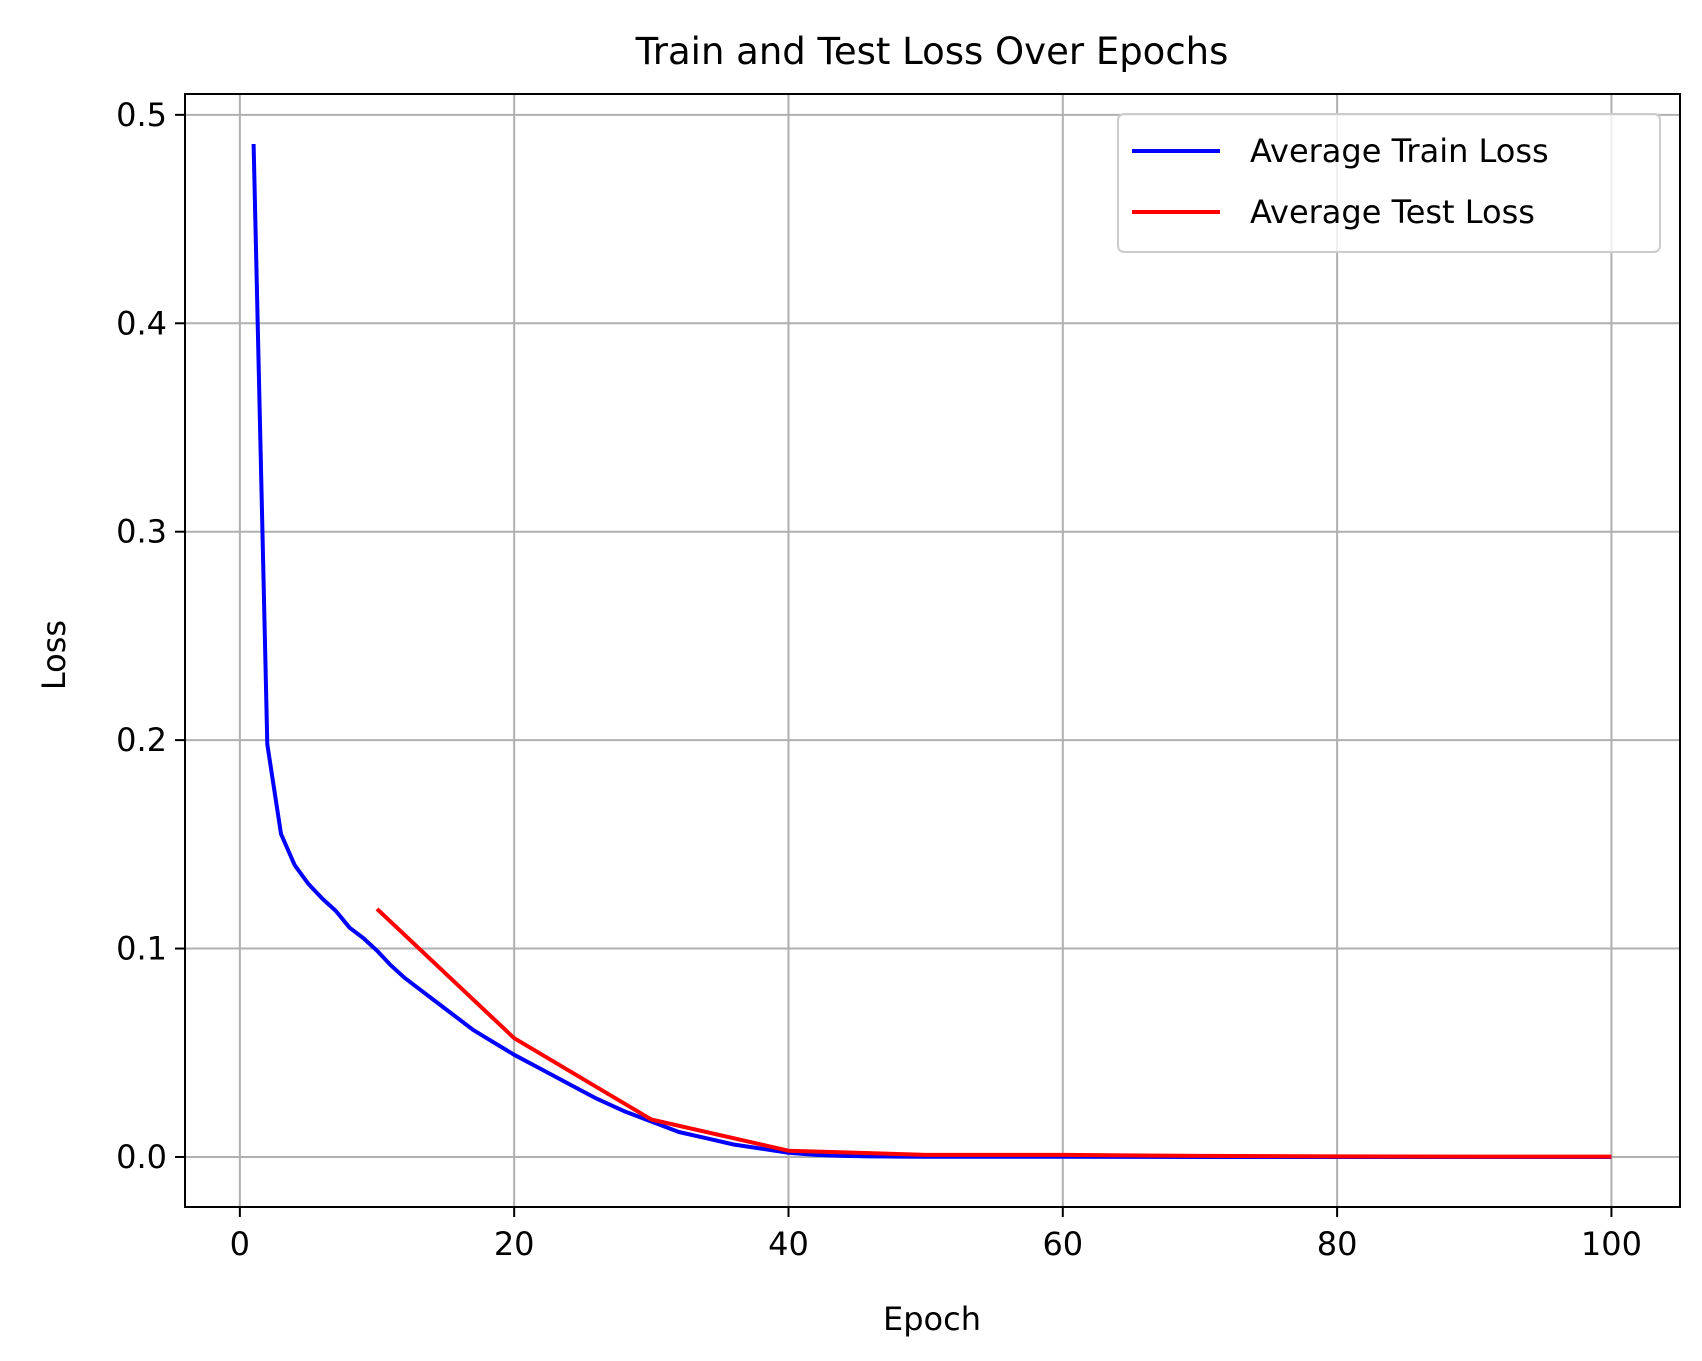 This screenshot has width=1702, height=1361. What do you see at coordinates (1337, 1244) in the screenshot?
I see `x-tick-label: 80` at bounding box center [1337, 1244].